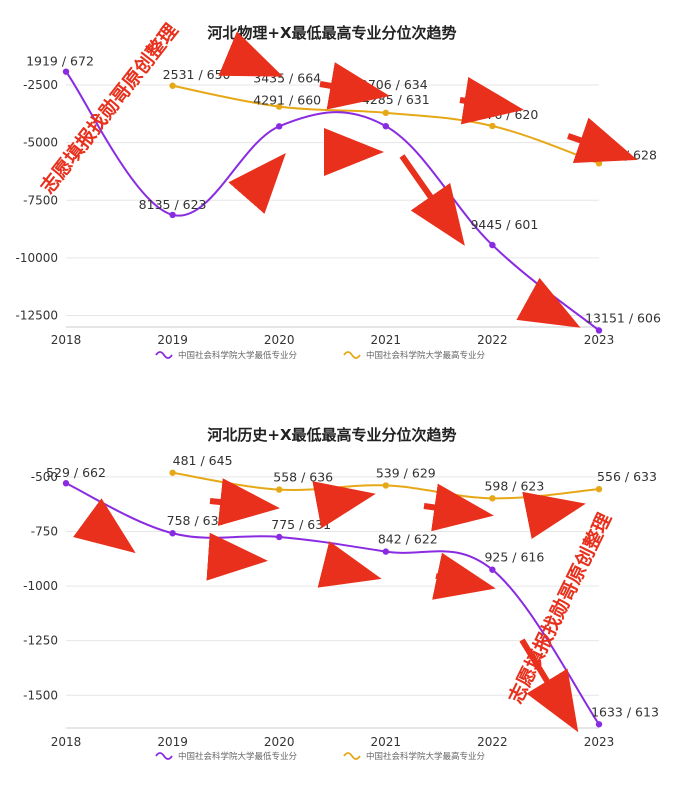  What do you see at coordinates (44, 532) in the screenshot?
I see `y-tick-label: -750` at bounding box center [44, 532].